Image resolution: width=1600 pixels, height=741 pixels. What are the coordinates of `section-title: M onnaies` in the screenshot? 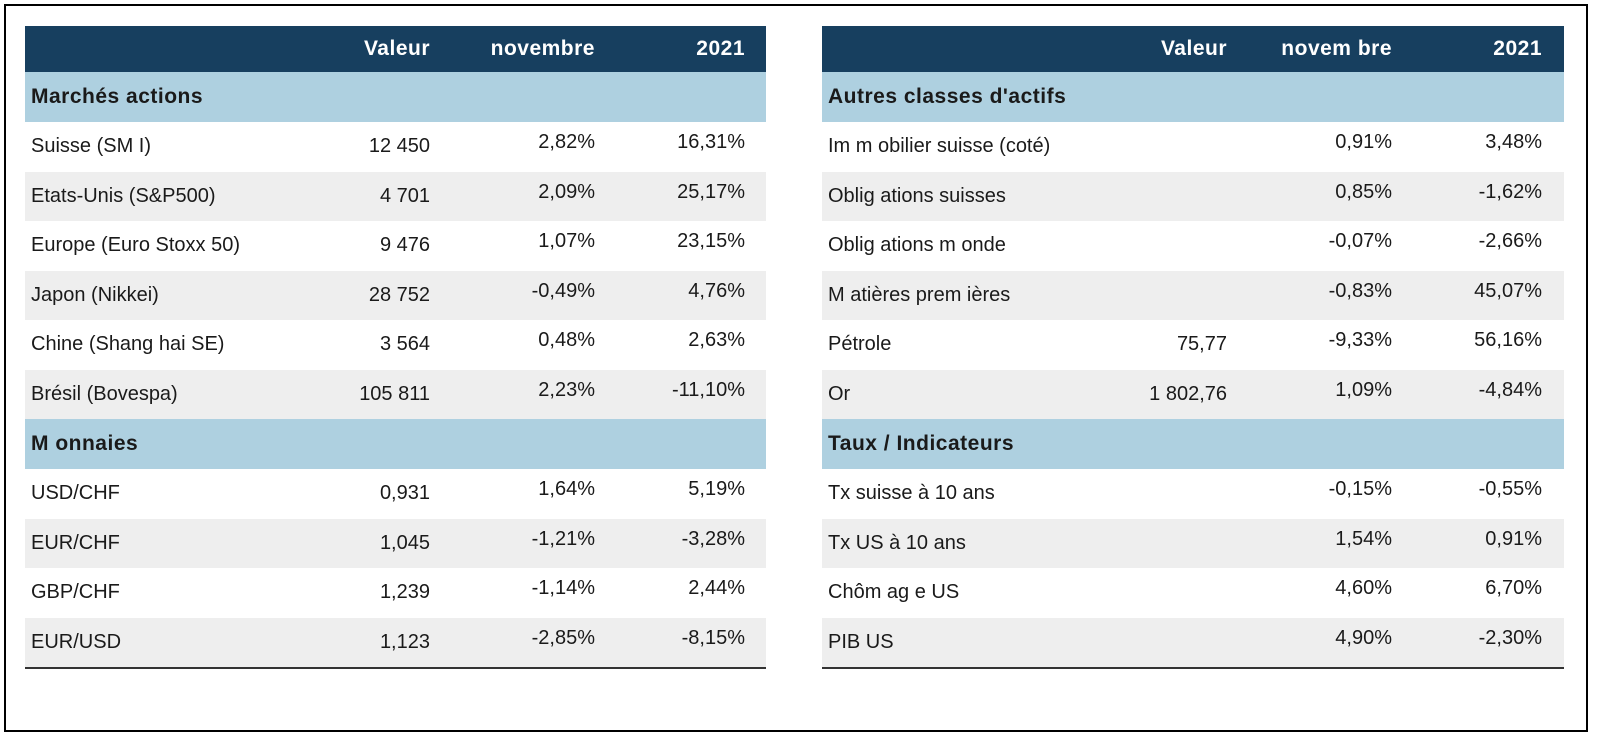 It's located at (85, 443).